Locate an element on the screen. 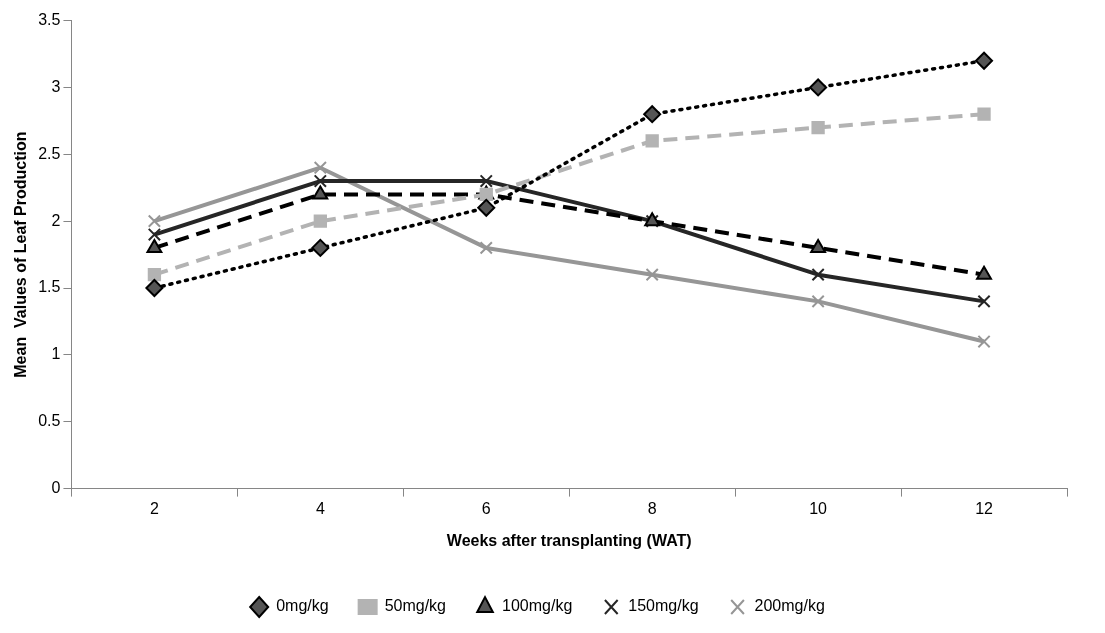 The height and width of the screenshot is (633, 1105). y-tick-label: 3.5 is located at coordinates (49, 20).